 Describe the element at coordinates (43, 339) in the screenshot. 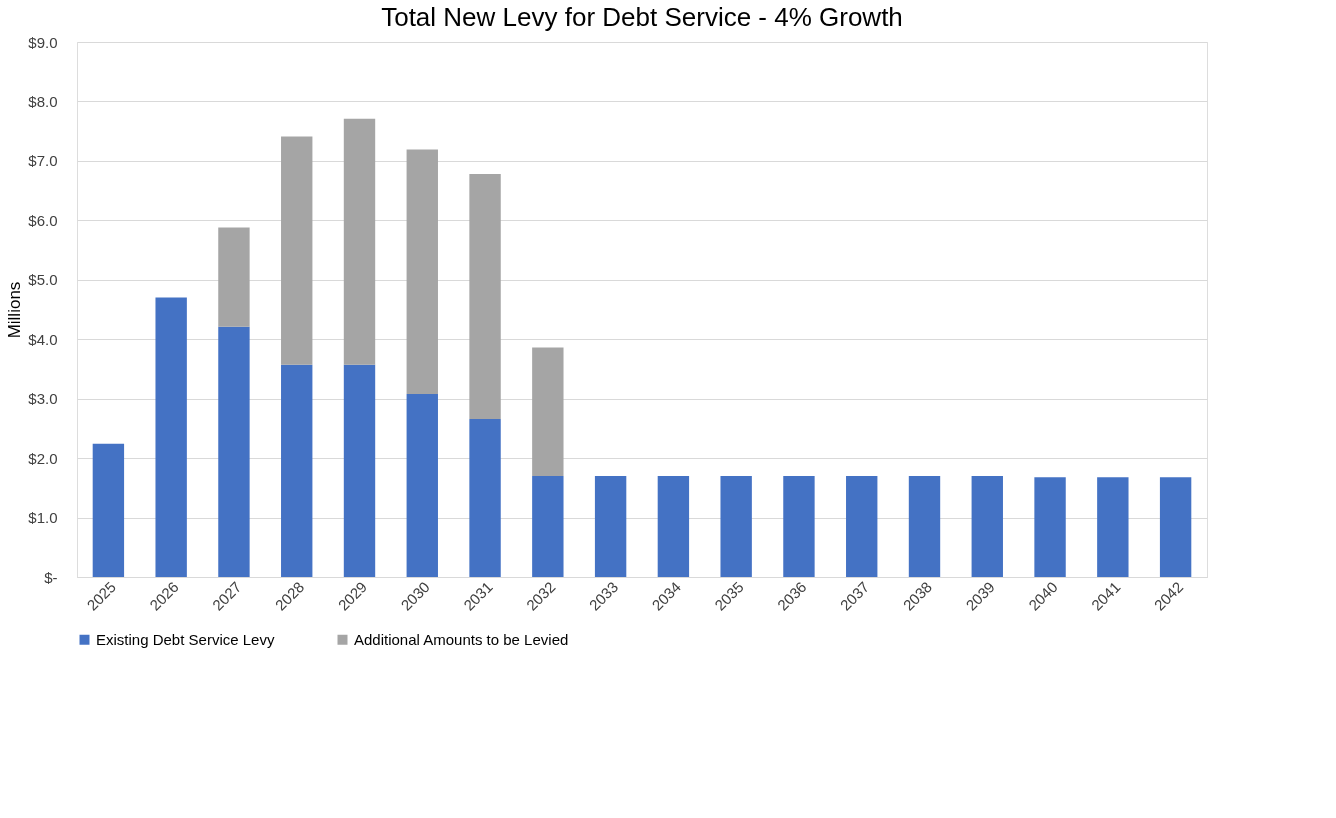

I see `y-tick-label: $4.0` at that location.